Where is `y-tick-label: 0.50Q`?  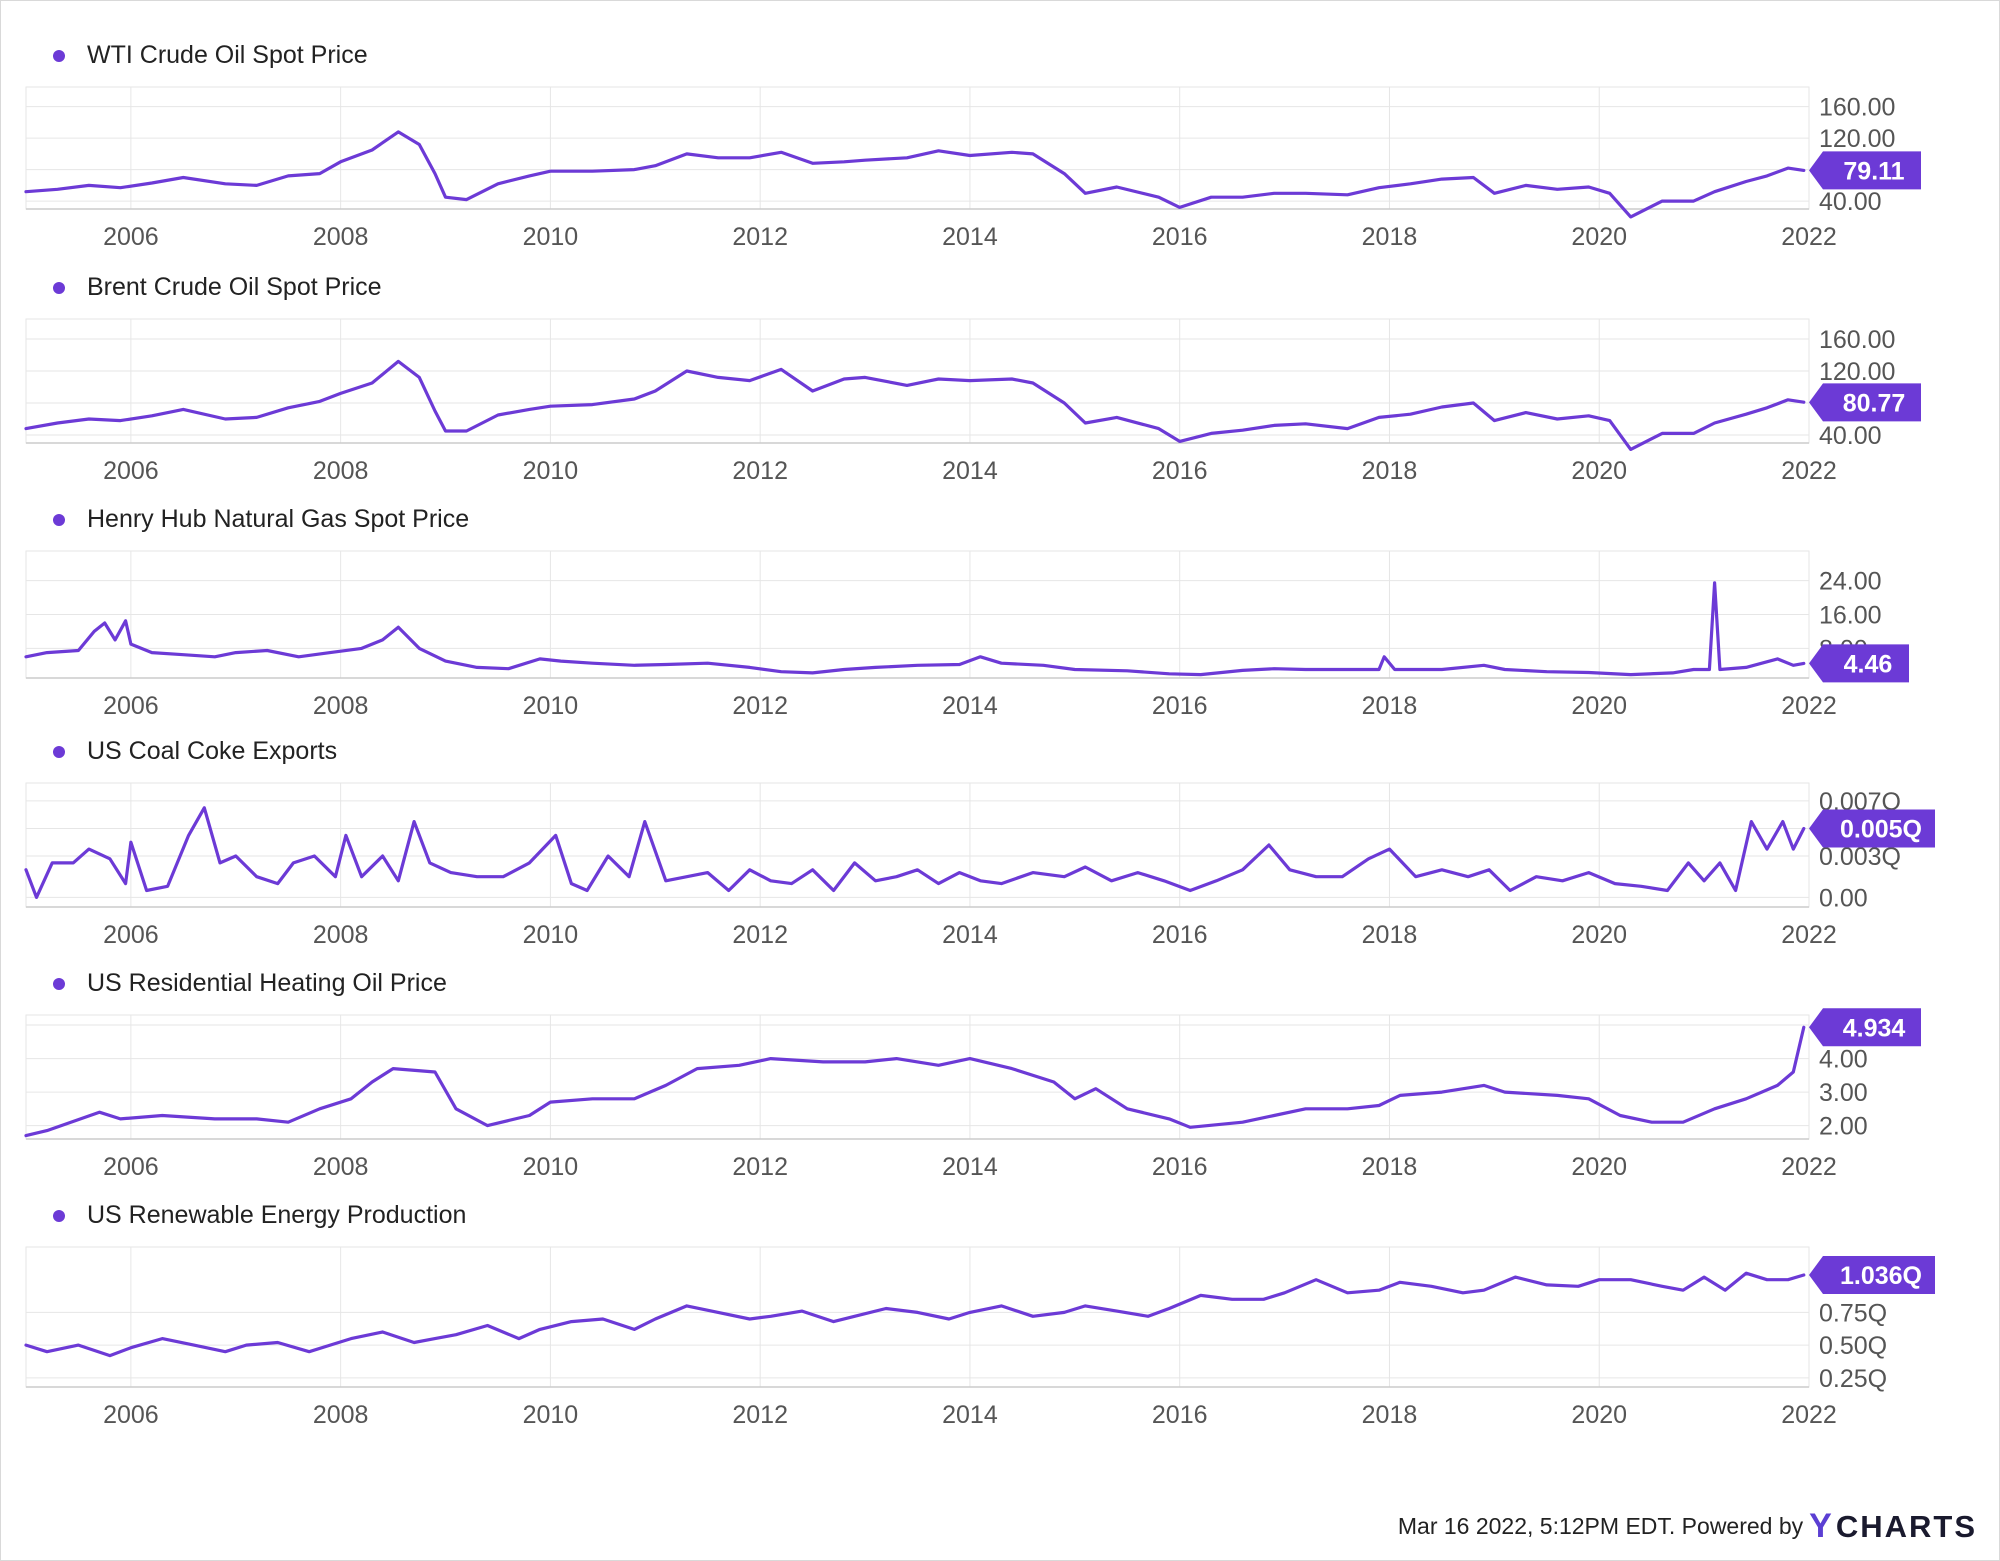 y-tick-label: 0.50Q is located at coordinates (1853, 1346).